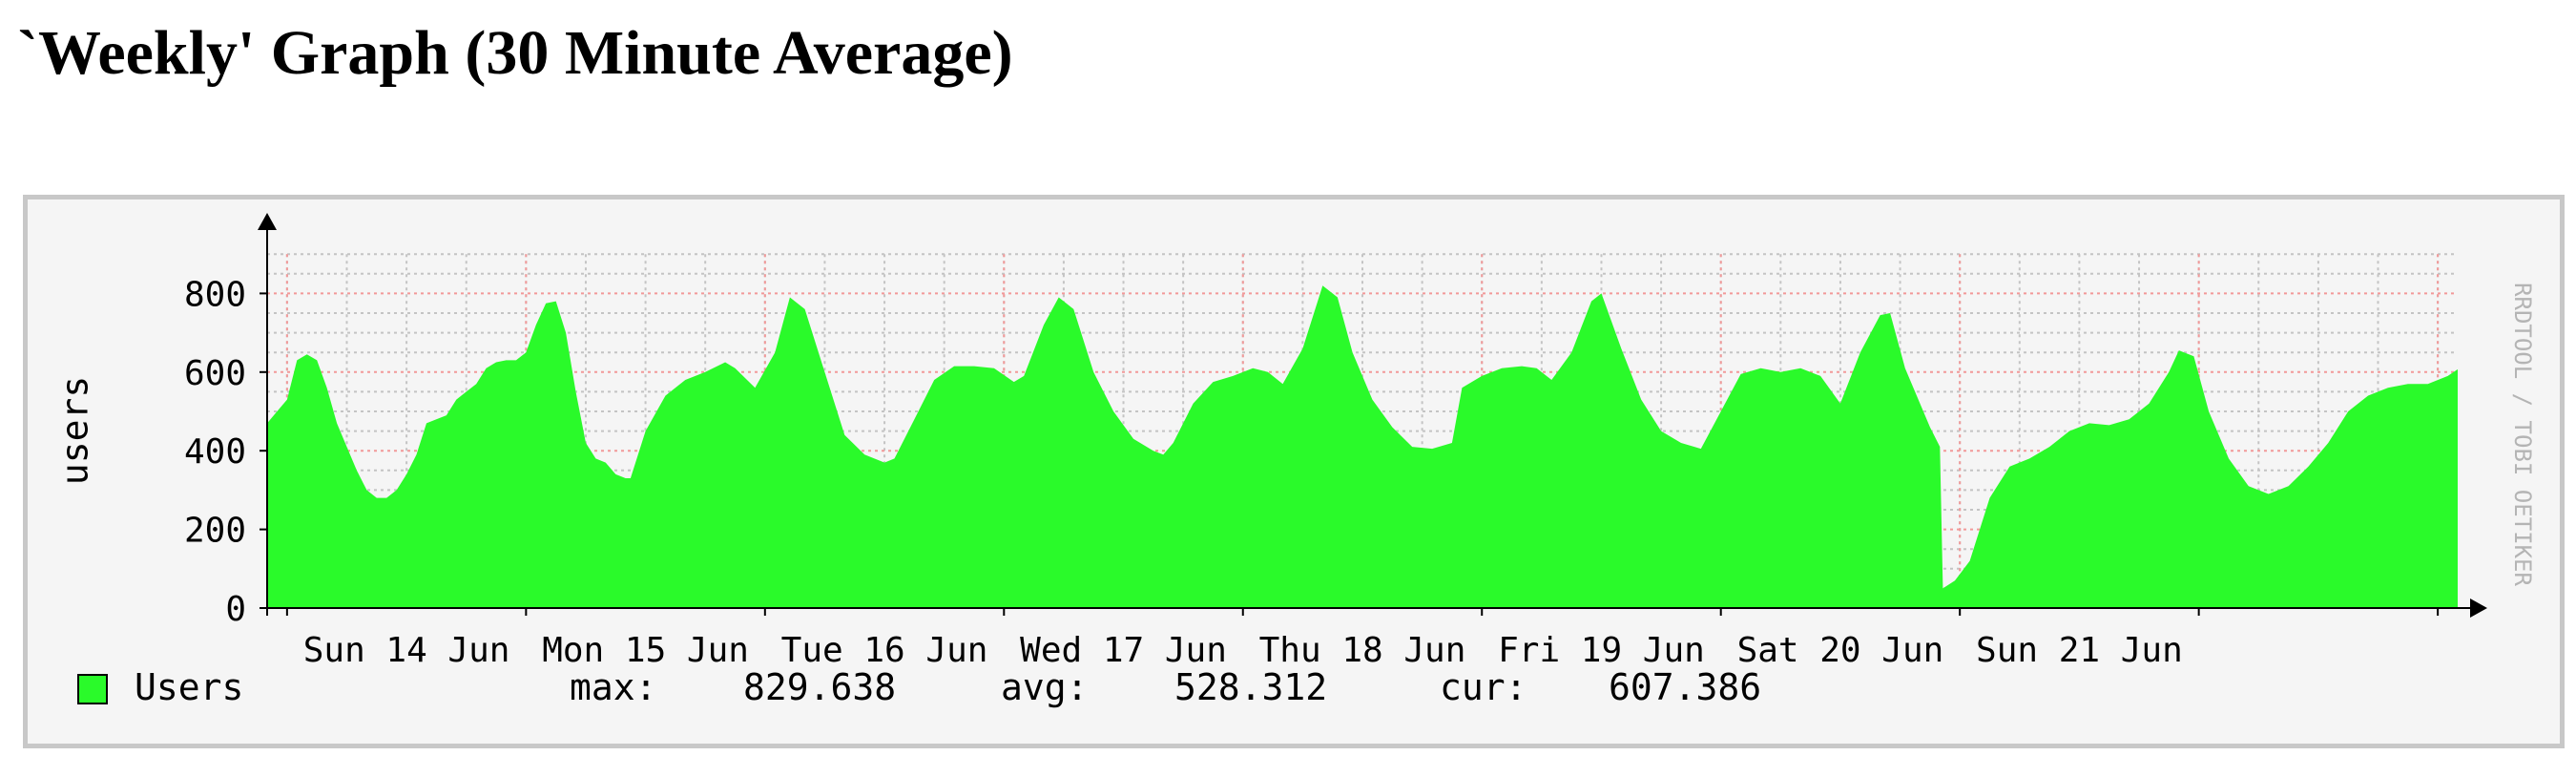 The image size is (2576, 777). I want to click on watermark: RRDTOOL / TOBI OETIKER, so click(2522, 435).